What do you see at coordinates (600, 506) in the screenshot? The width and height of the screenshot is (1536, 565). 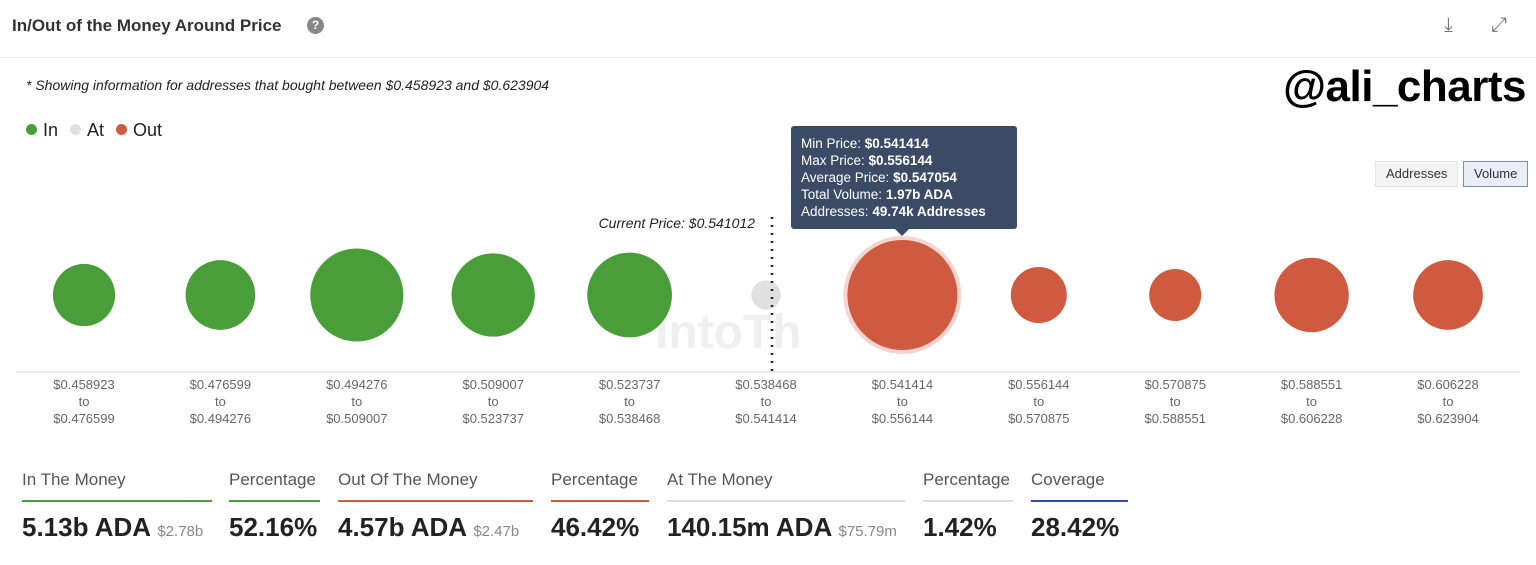 I see `stat-3: Percentage 46.42%` at bounding box center [600, 506].